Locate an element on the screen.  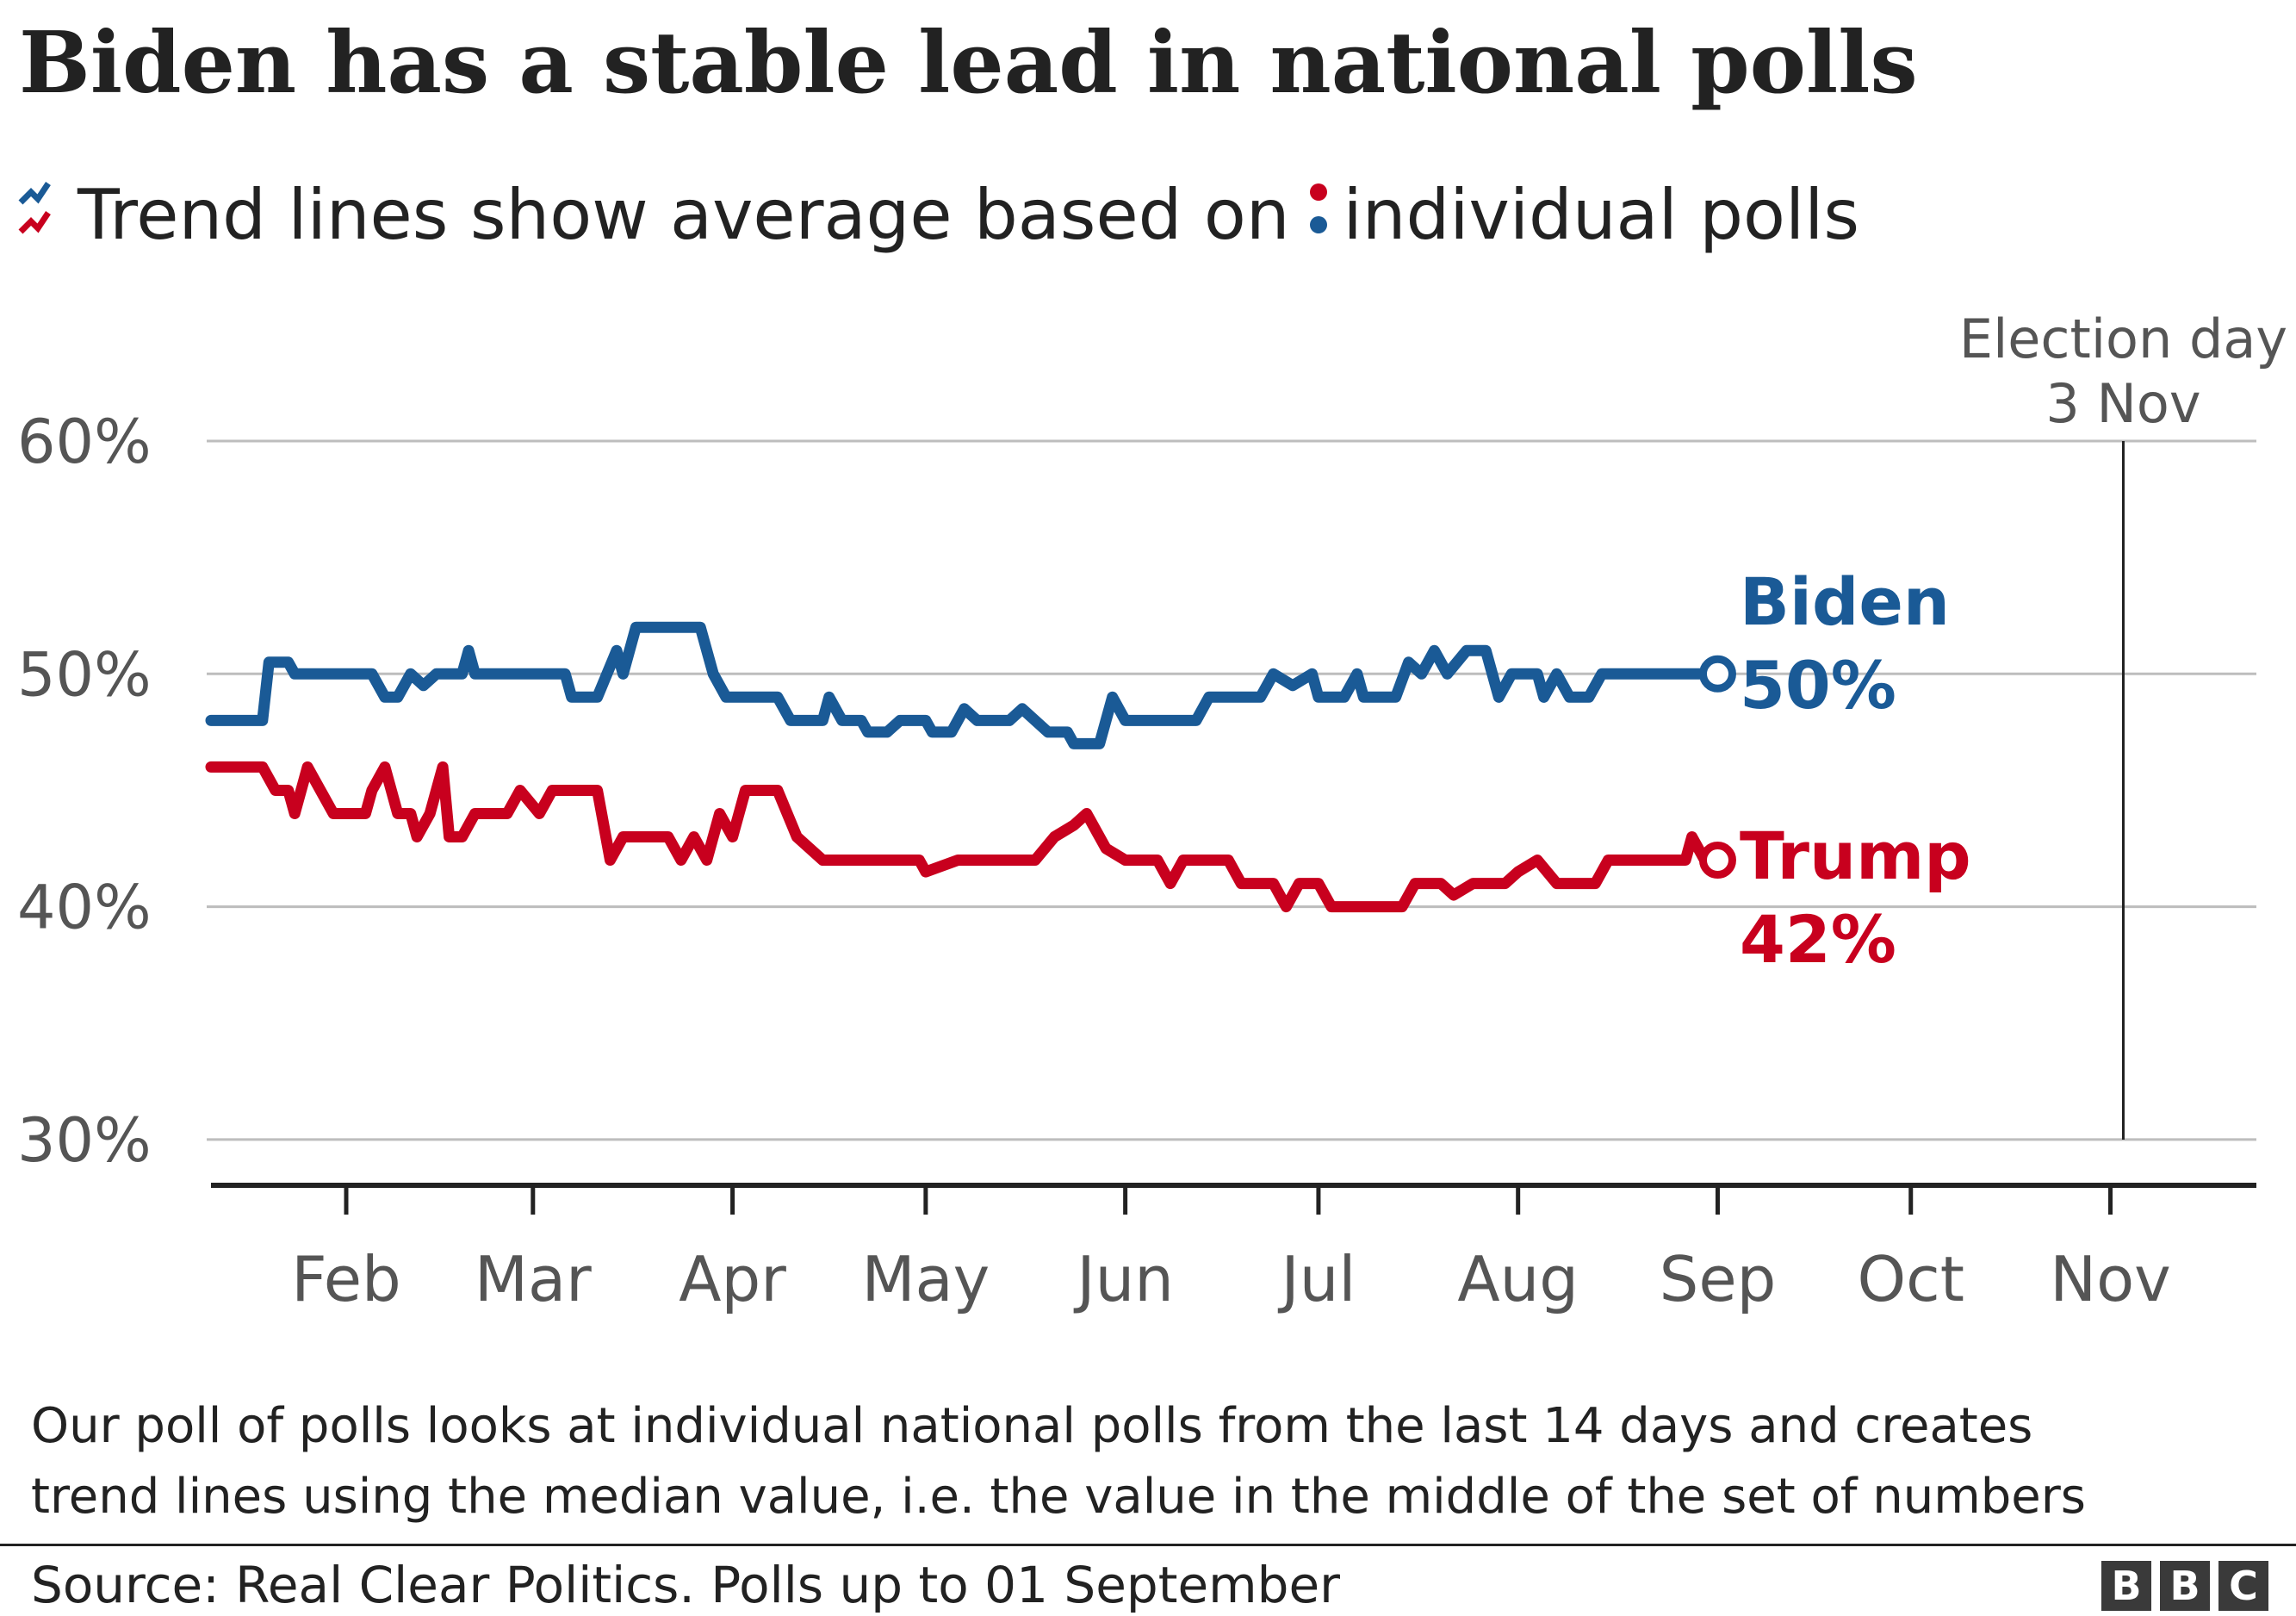
bbc-logo: B B C is located at coordinates (2184, 1586).